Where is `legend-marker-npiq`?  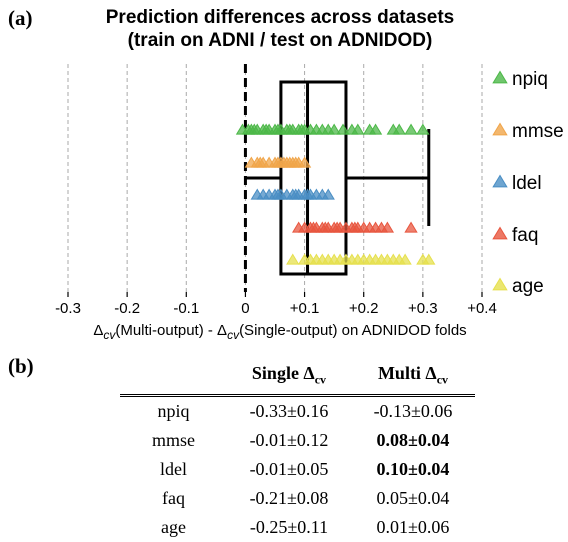 legend-marker-npiq is located at coordinates (500, 77).